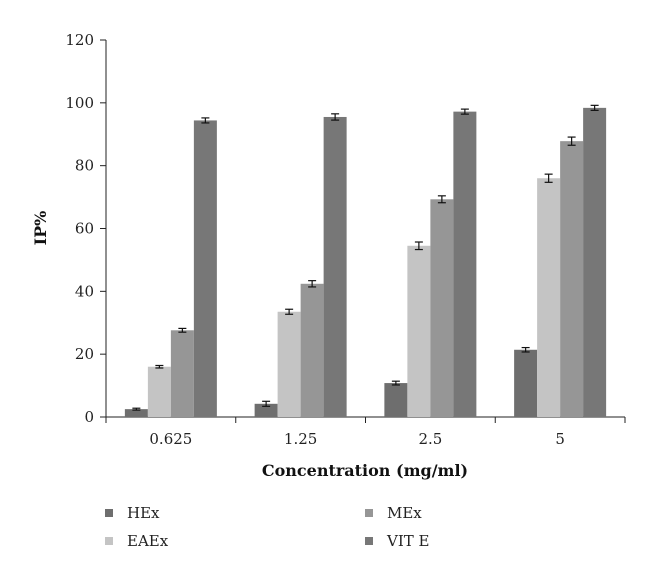 The height and width of the screenshot is (579, 660). I want to click on y-axis: 0 20 40 60 80 100 120, so click(86, 228).